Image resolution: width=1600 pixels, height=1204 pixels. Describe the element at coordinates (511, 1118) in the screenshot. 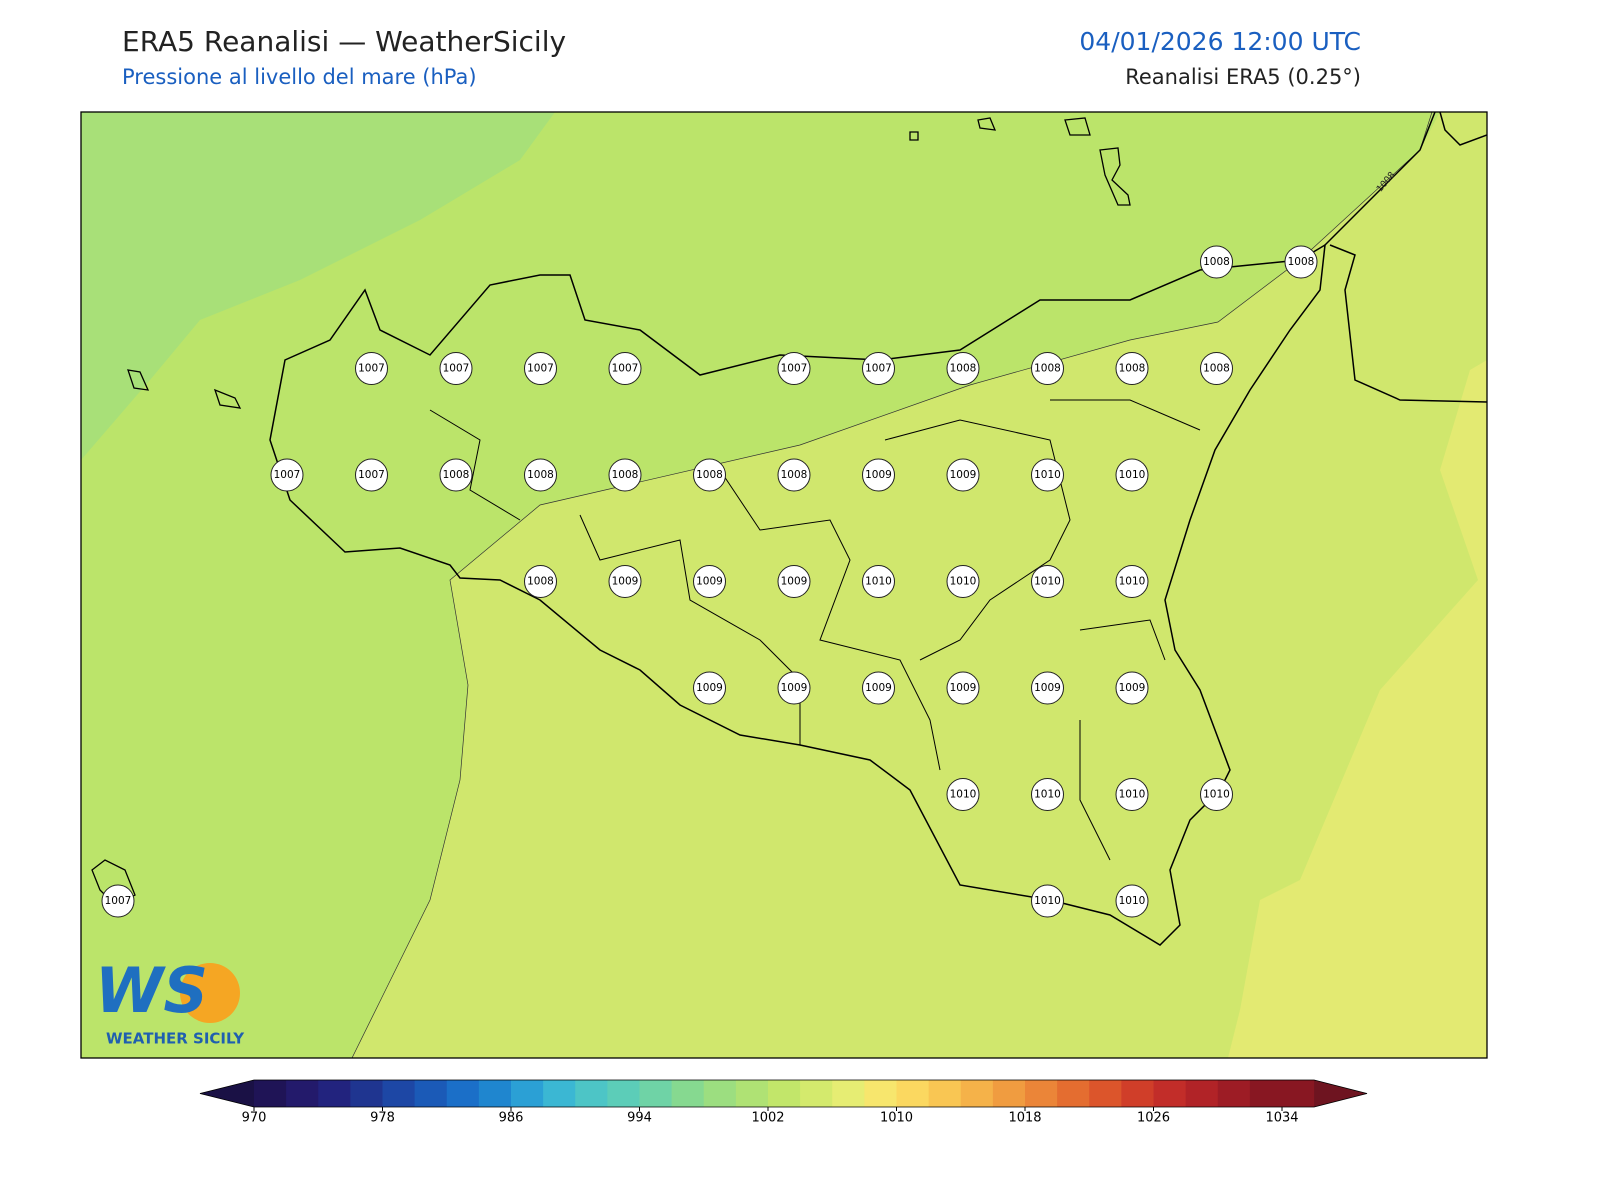

I see `colorbar-tick-label: 986` at that location.